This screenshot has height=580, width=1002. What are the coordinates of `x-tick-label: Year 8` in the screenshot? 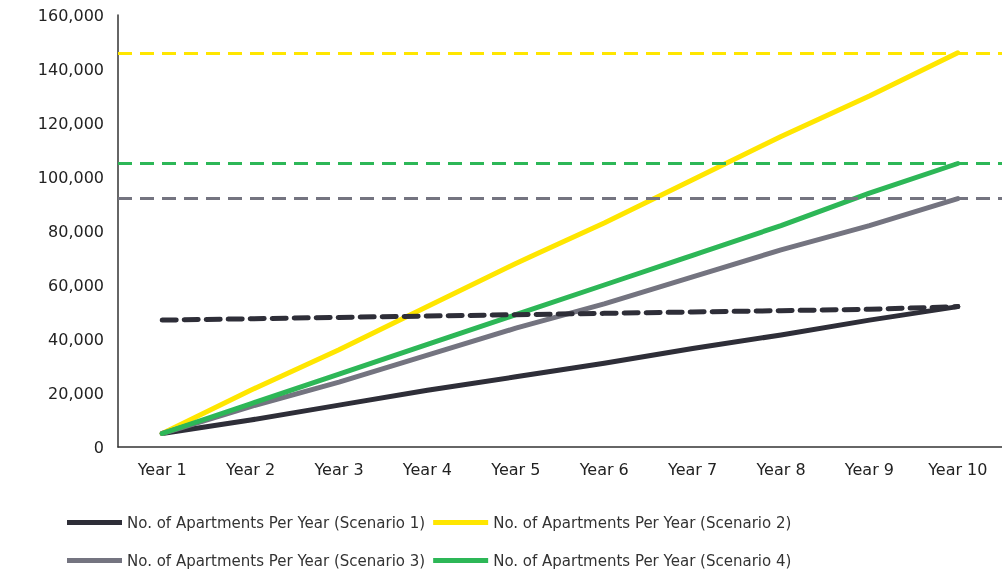 It's located at (780, 469).